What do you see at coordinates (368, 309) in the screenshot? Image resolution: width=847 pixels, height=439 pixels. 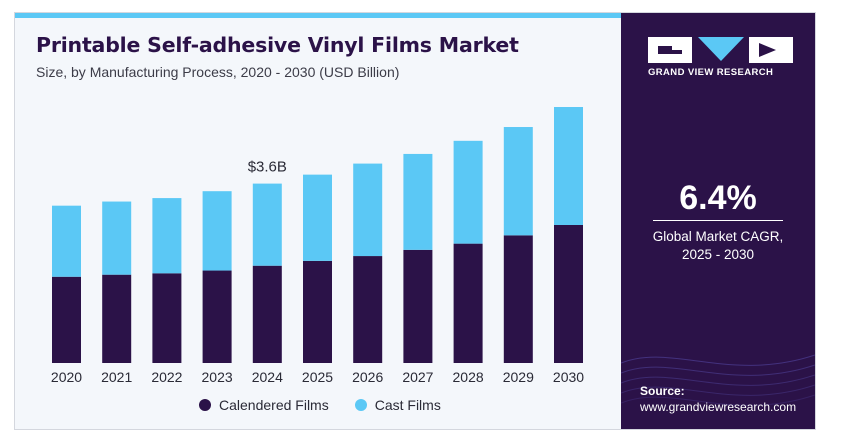 I see `bar-calendered-2026` at bounding box center [368, 309].